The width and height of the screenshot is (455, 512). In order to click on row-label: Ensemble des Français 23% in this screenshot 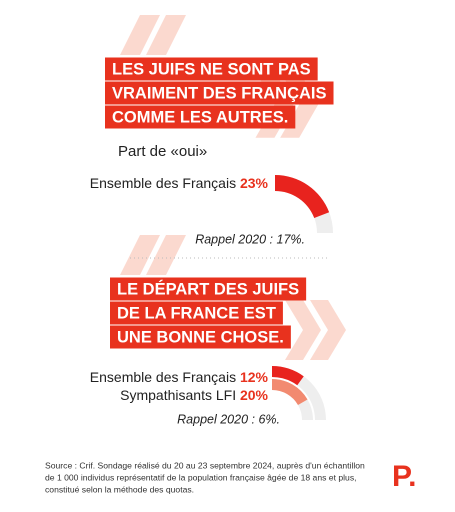, I will do `click(179, 183)`.